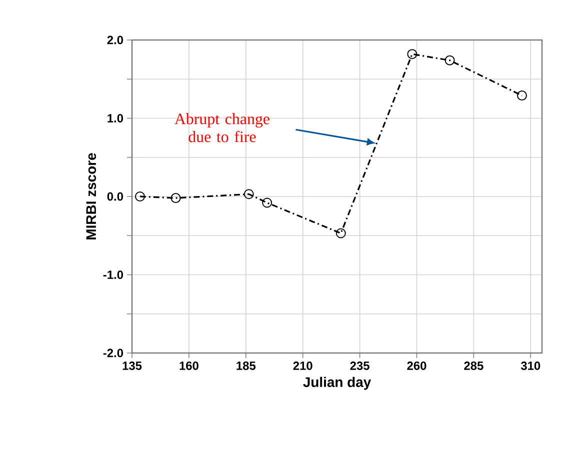 This screenshot has width=582, height=465. I want to click on y-tick-label: 0.0, so click(115, 196).